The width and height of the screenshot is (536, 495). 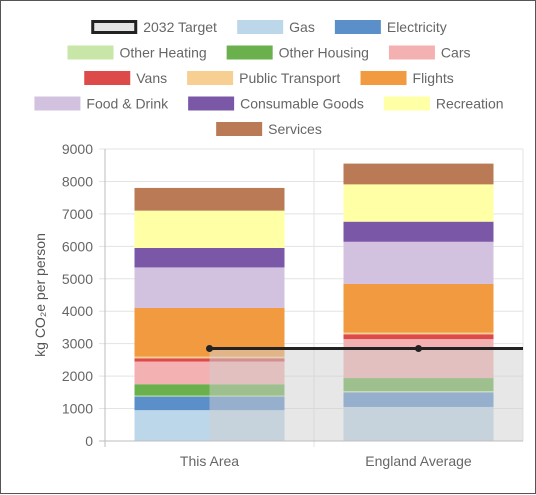 What do you see at coordinates (239, 129) in the screenshot?
I see `legend-swatch-services` at bounding box center [239, 129].